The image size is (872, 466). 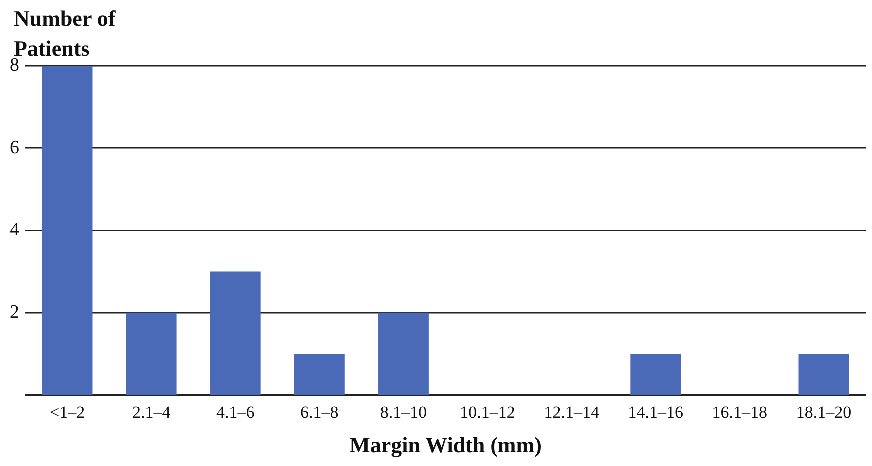 What do you see at coordinates (572, 412) in the screenshot?
I see `x-tick-label: 12.1–14` at bounding box center [572, 412].